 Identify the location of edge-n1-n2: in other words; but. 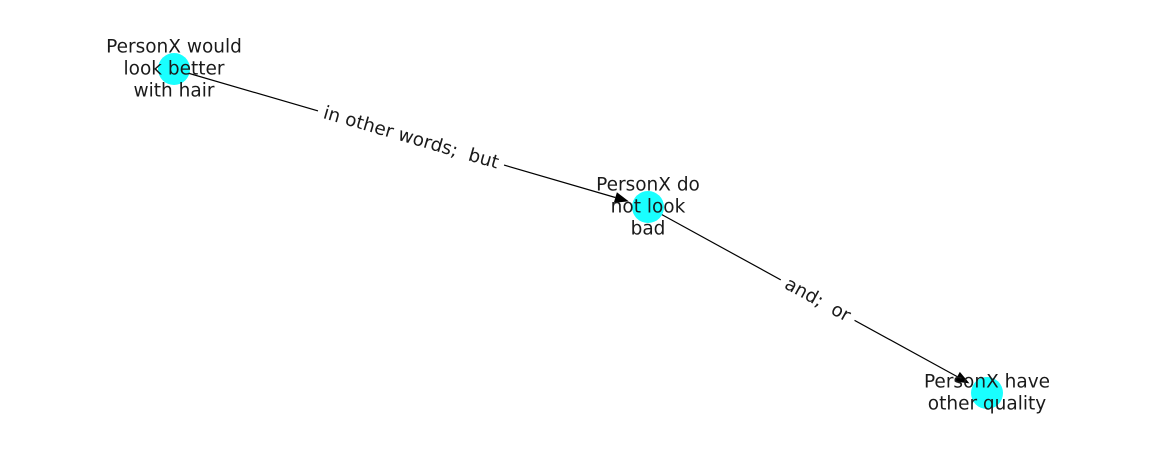
(401, 135).